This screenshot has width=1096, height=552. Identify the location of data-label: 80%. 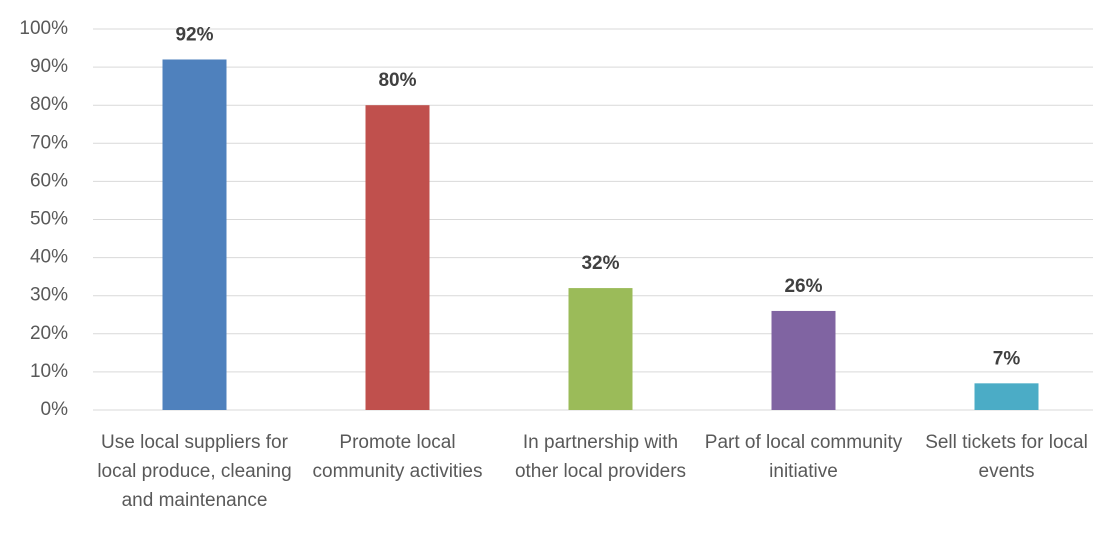
(397, 80).